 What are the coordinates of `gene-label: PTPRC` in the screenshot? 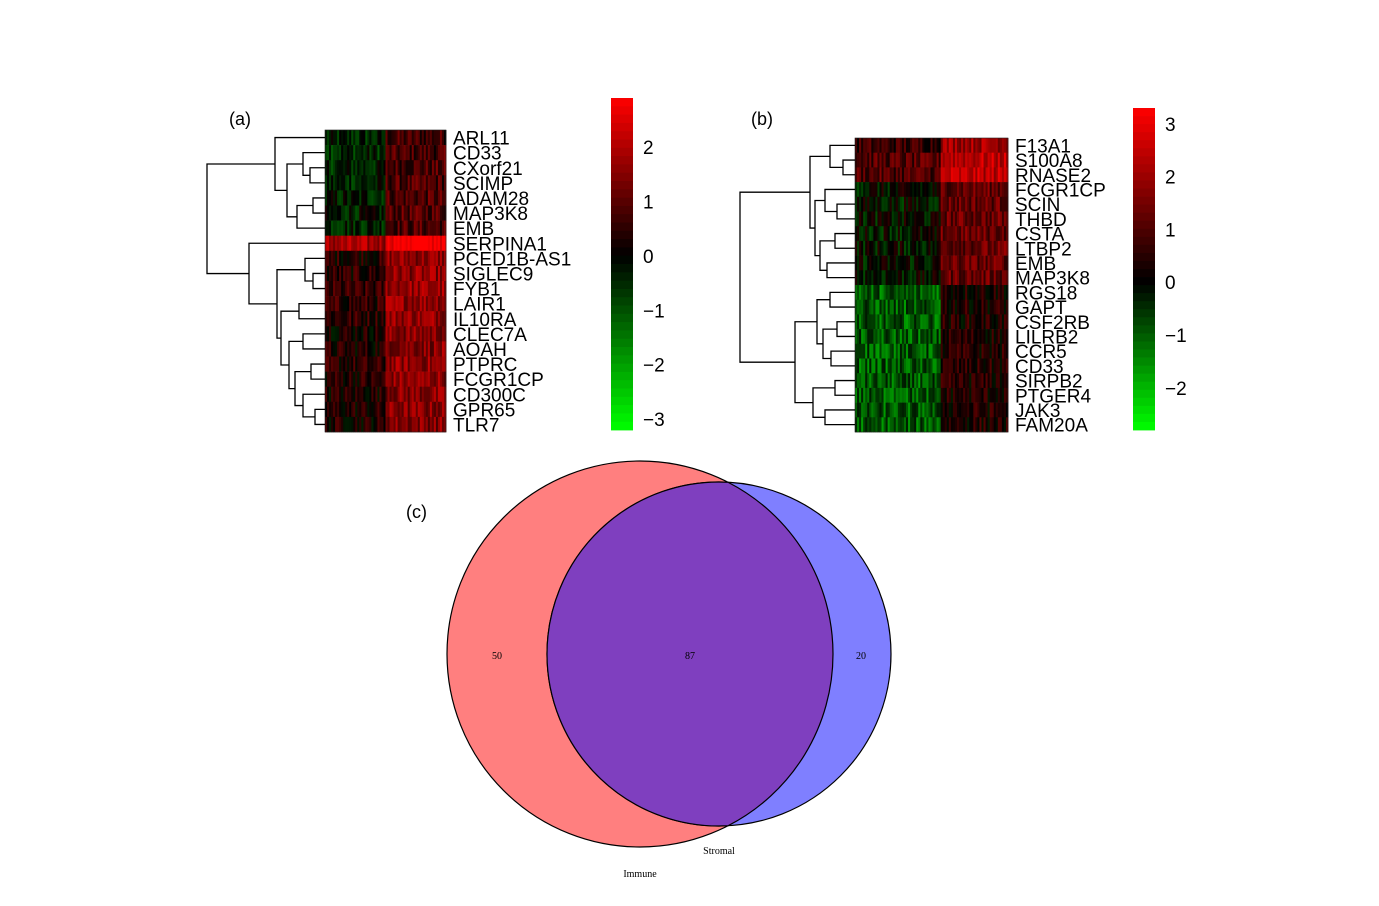 It's located at (485, 365).